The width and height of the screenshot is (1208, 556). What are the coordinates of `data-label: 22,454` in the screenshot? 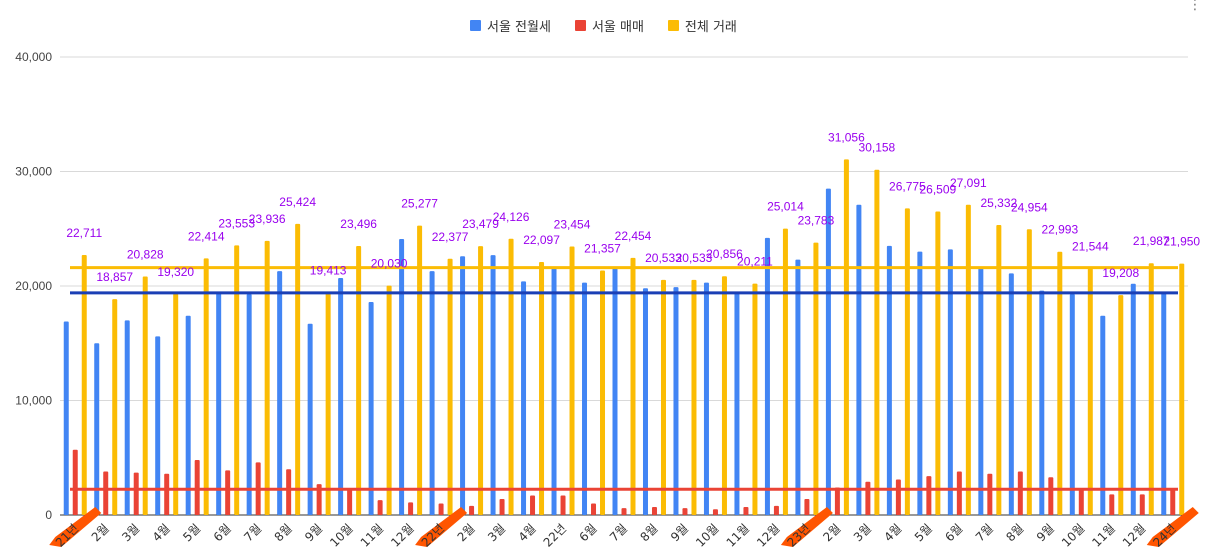 It's located at (633, 236).